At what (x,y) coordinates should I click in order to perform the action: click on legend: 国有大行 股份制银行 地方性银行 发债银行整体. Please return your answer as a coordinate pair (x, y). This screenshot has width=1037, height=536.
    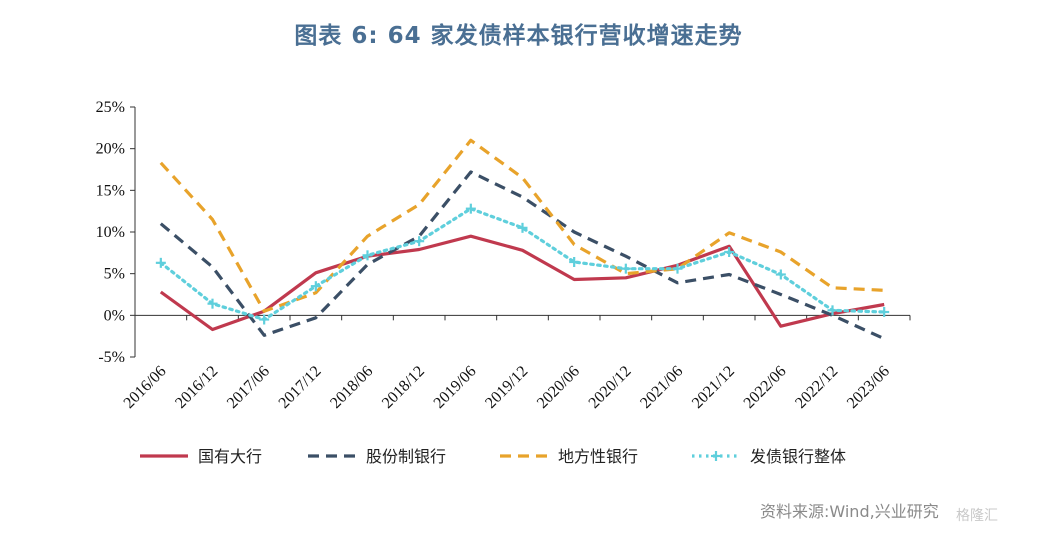
    Looking at the image, I should click on (493, 456).